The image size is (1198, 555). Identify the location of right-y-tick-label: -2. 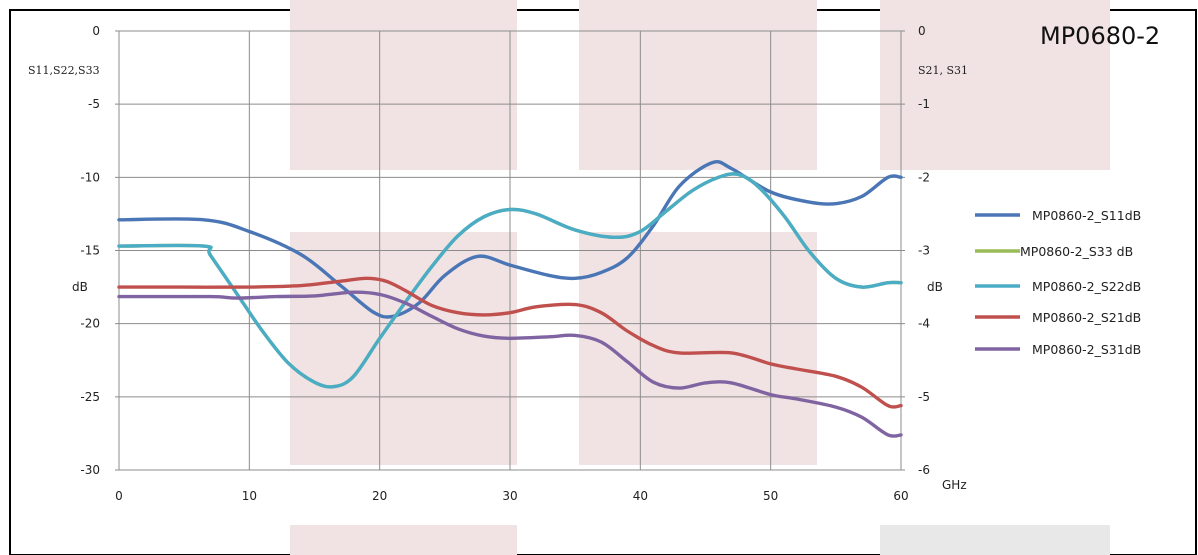
(924, 177).